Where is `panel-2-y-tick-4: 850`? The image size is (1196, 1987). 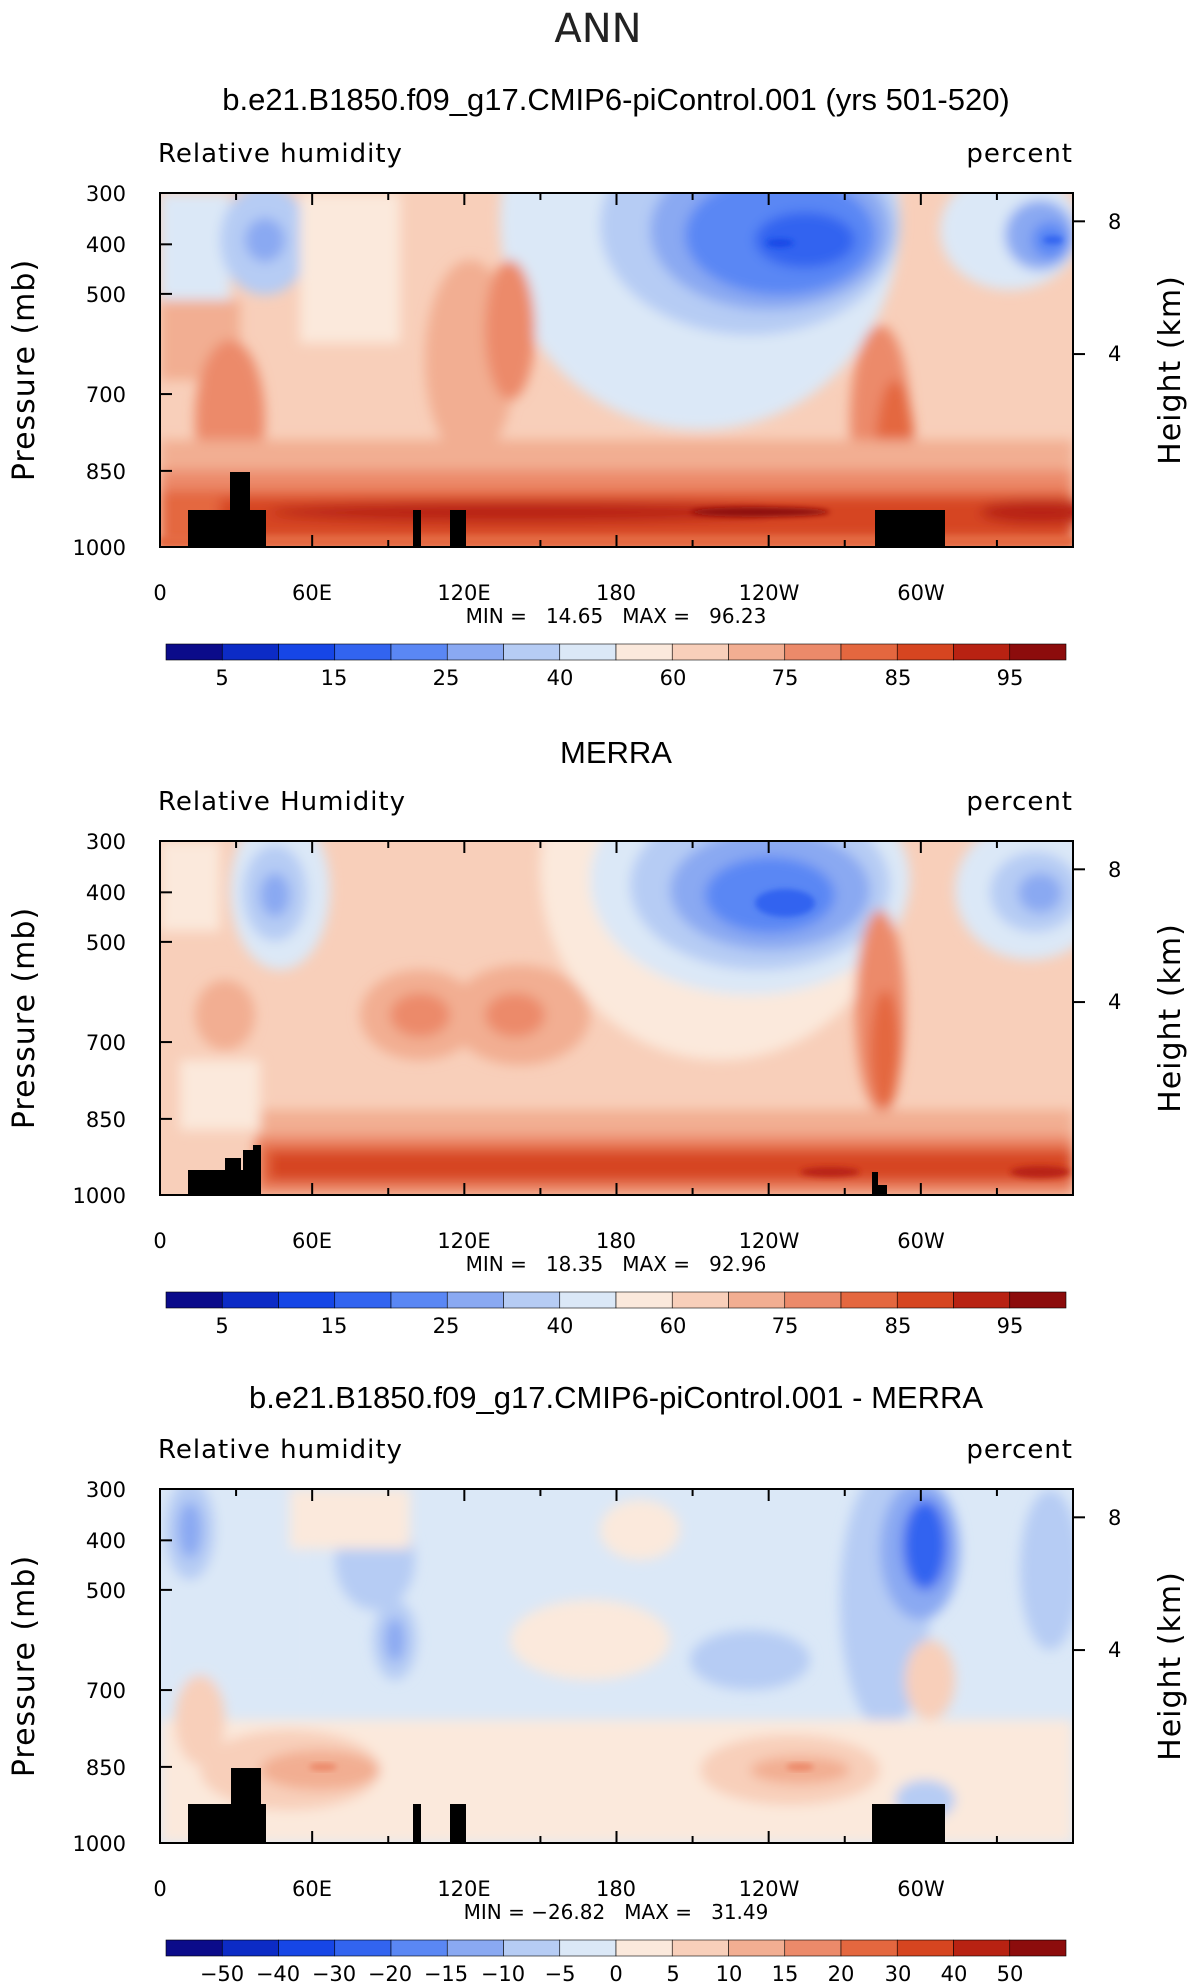 panel-2-y-tick-4: 850 is located at coordinates (106, 1120).